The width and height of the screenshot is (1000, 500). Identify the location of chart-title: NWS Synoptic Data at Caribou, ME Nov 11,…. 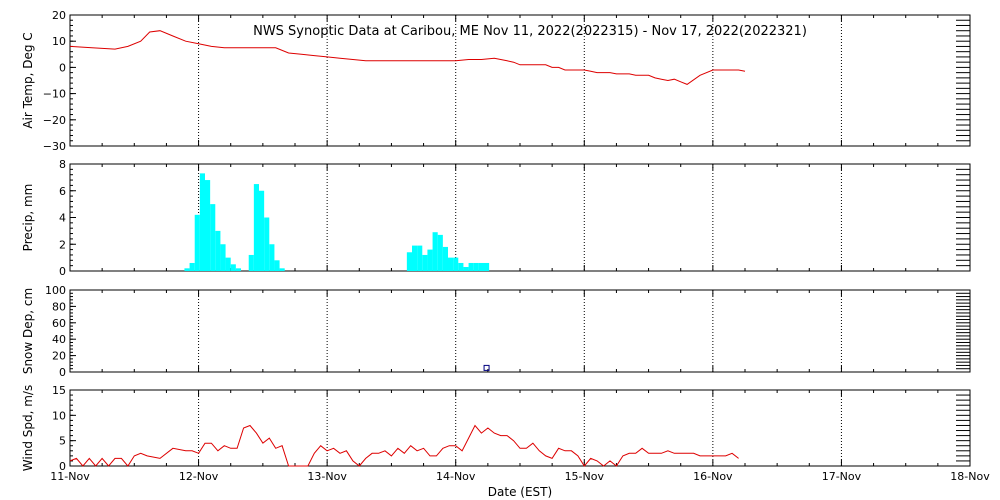
(530, 31).